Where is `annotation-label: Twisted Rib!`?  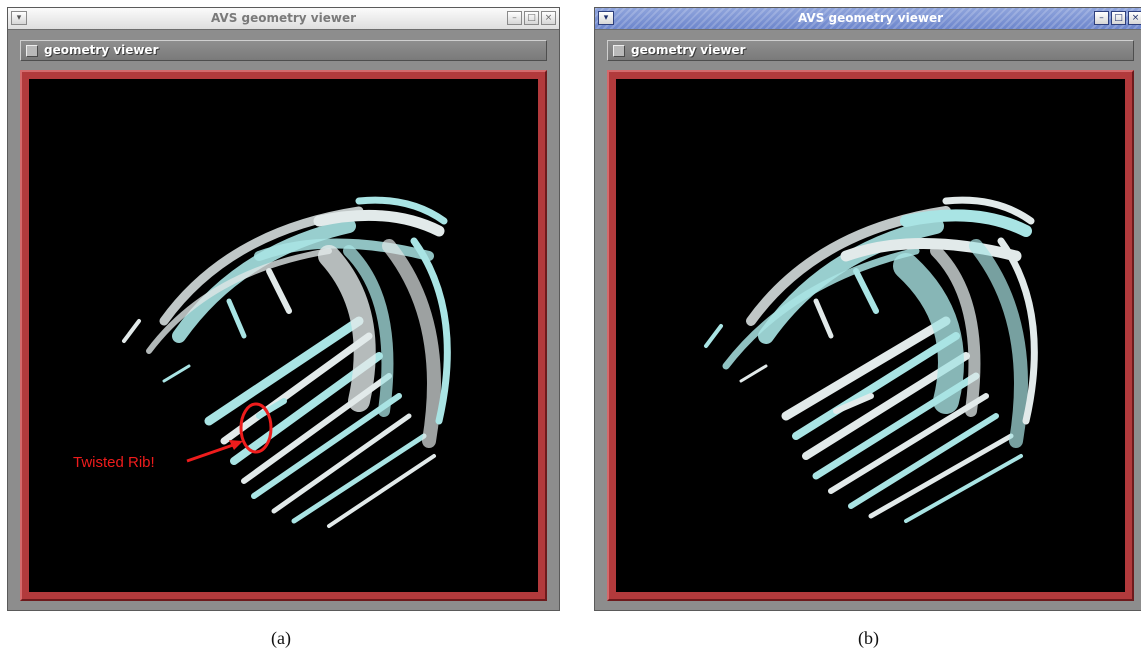 annotation-label: Twisted Rib! is located at coordinates (114, 462).